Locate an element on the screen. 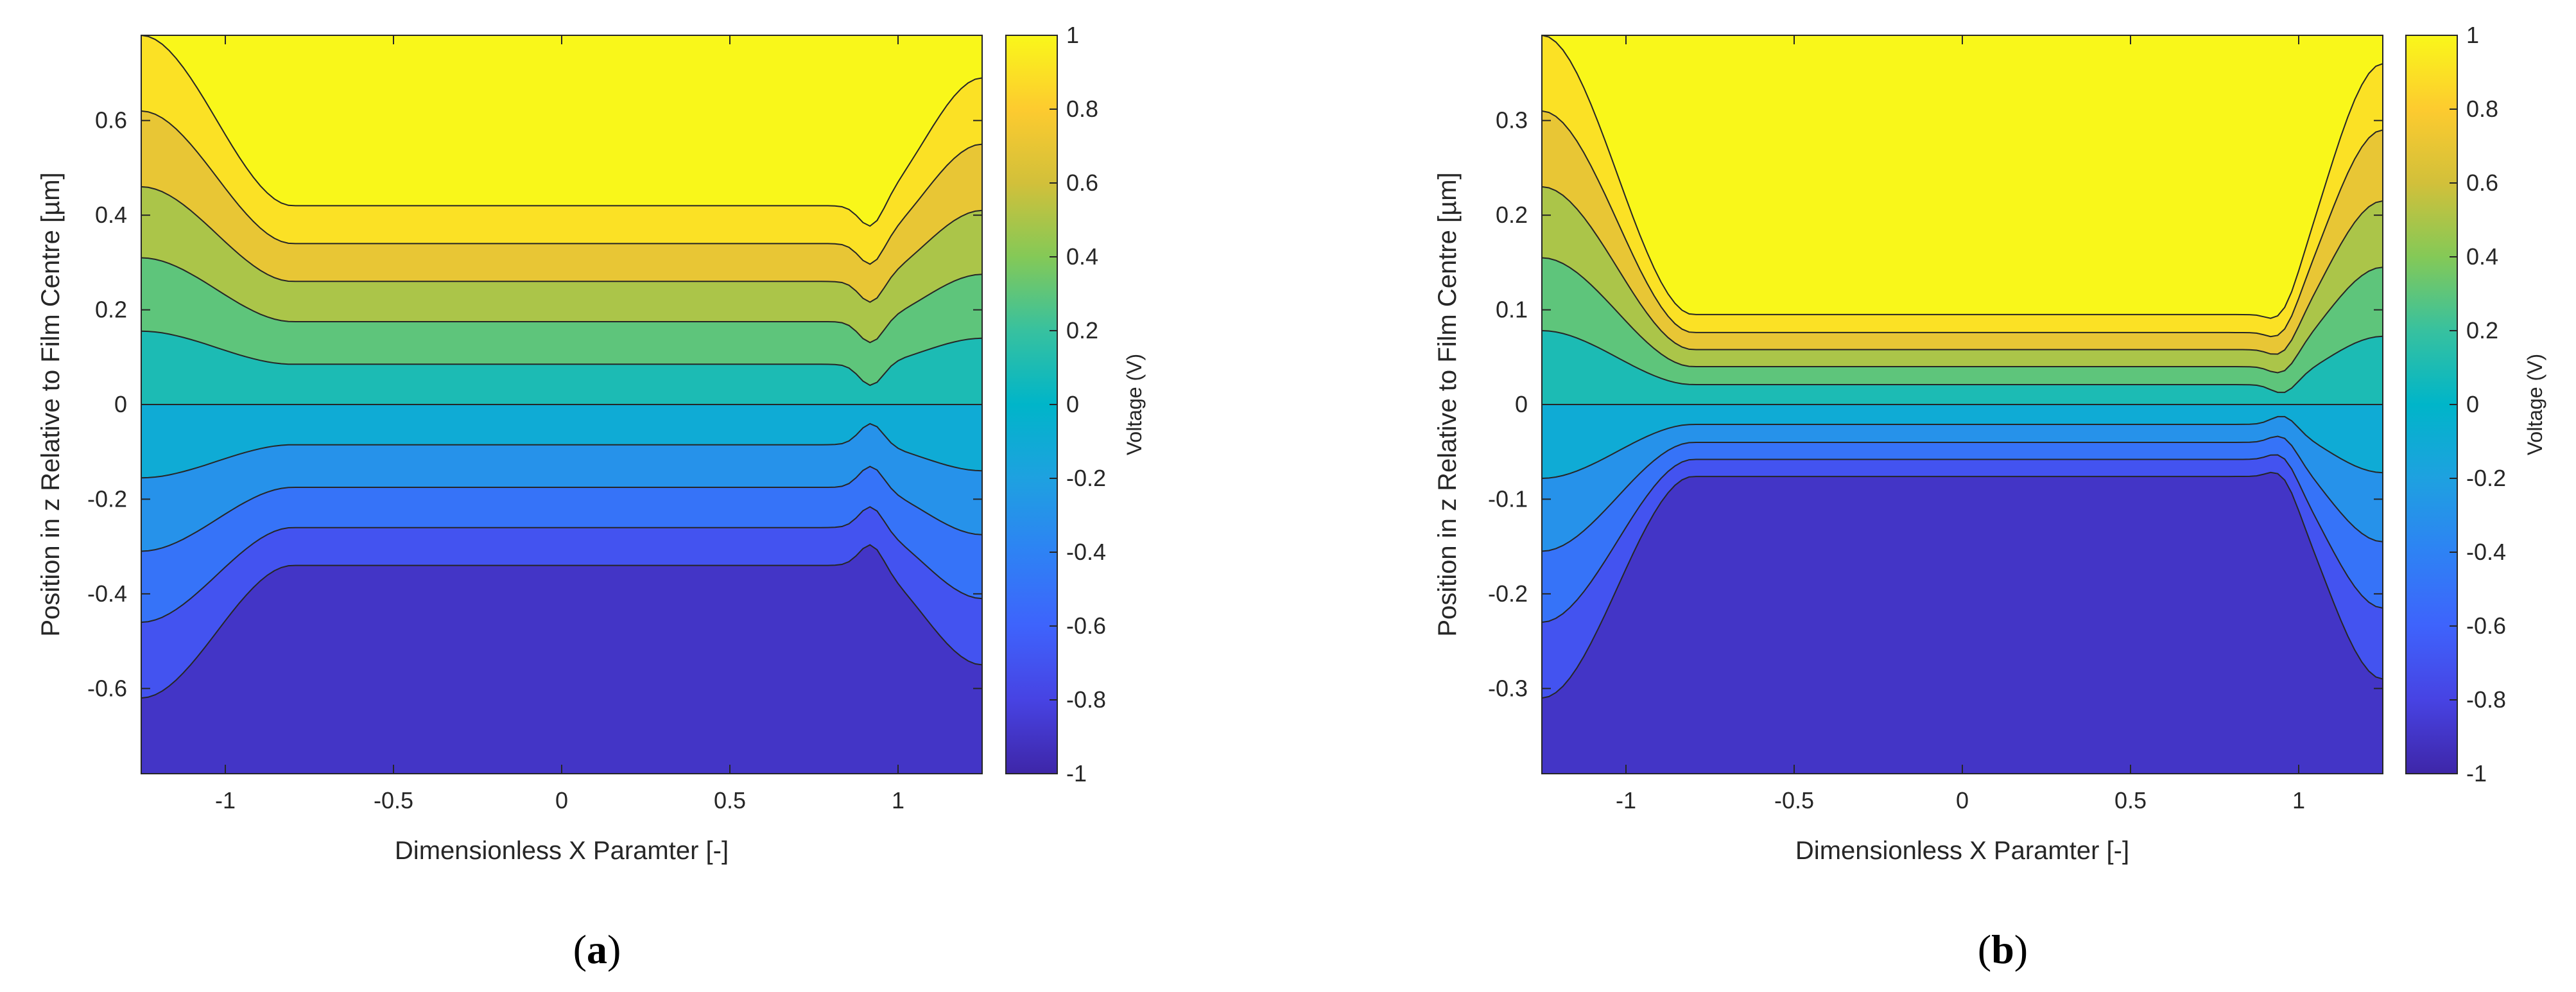  panel-b-colorbar-tick-label: 0.2 is located at coordinates (2482, 330).